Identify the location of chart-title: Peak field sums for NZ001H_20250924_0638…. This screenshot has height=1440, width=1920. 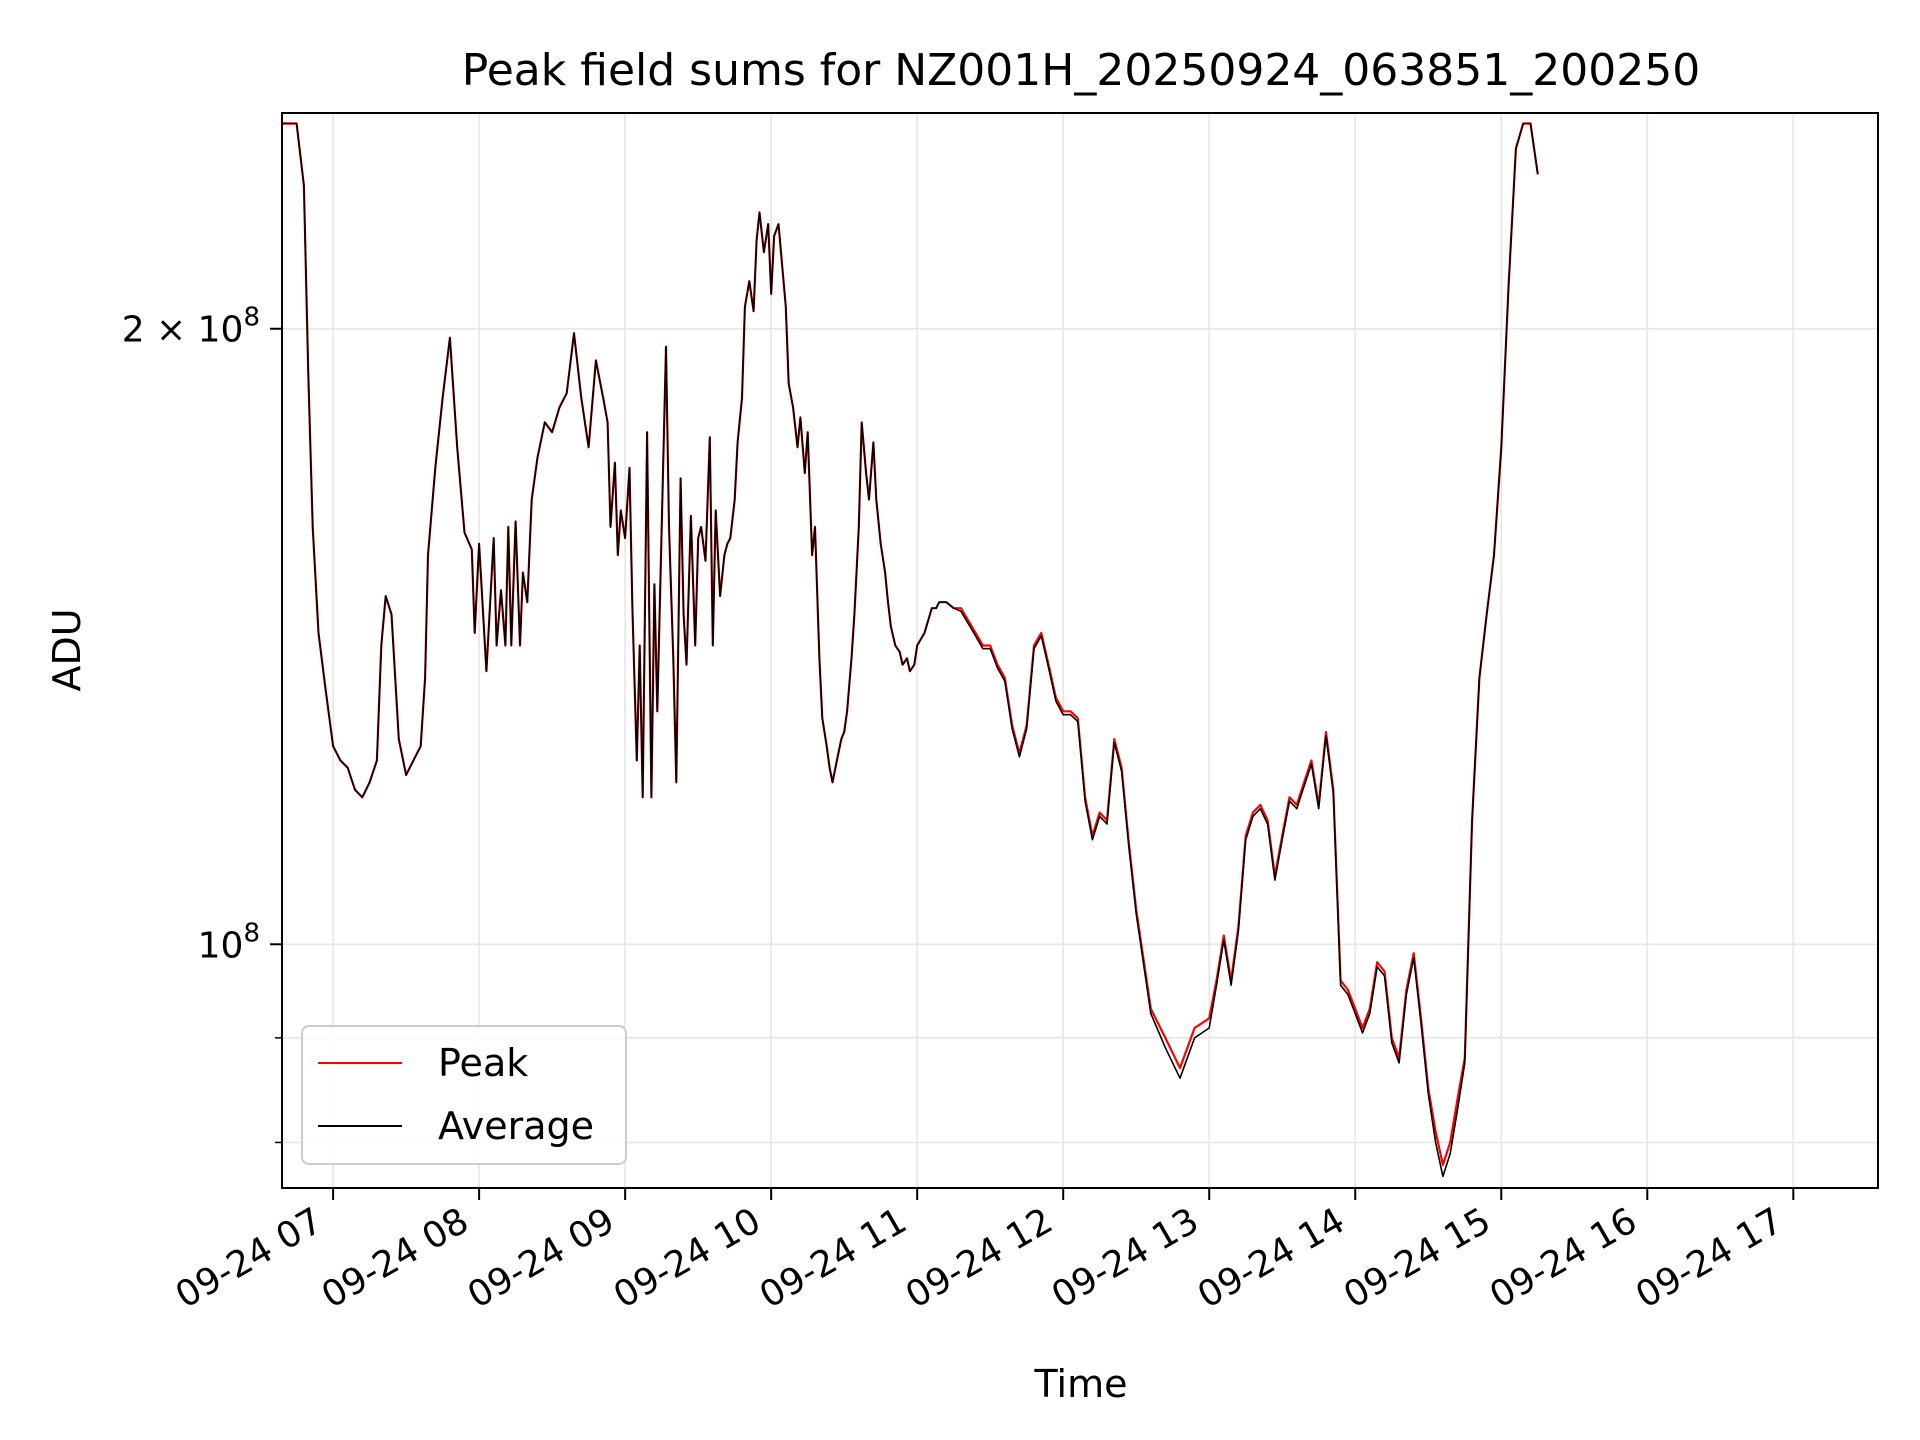
(1081, 70).